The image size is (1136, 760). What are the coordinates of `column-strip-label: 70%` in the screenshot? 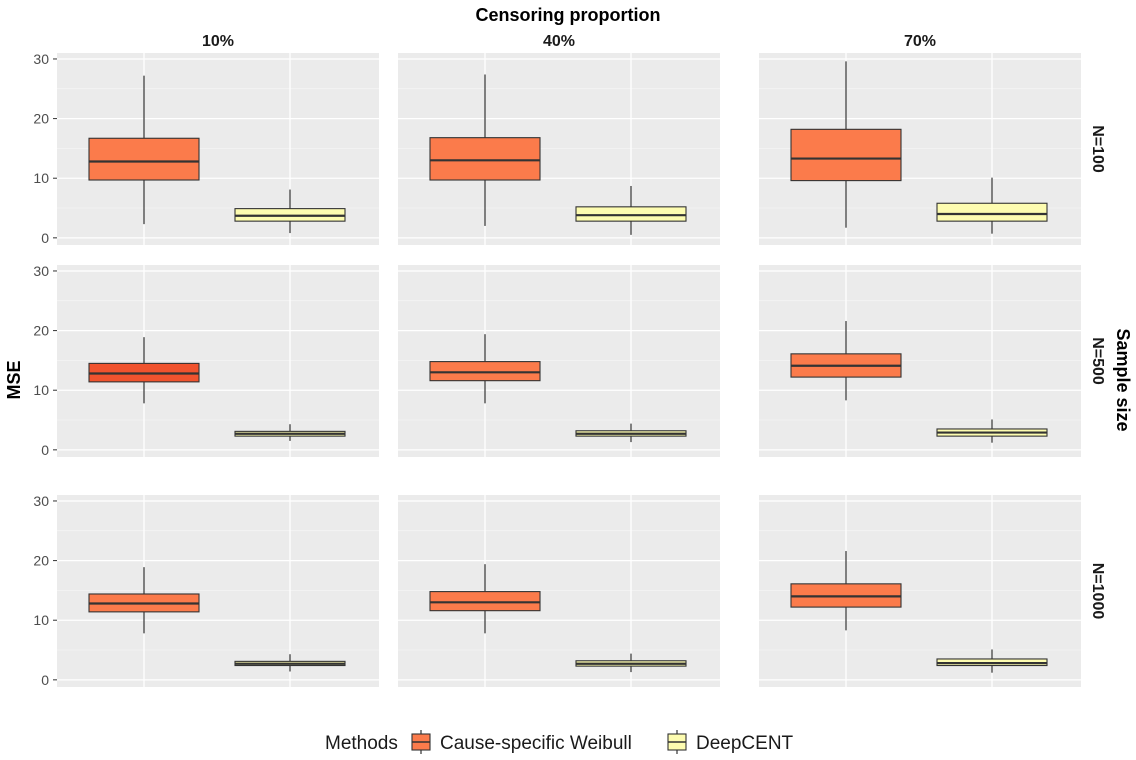 It's located at (920, 41).